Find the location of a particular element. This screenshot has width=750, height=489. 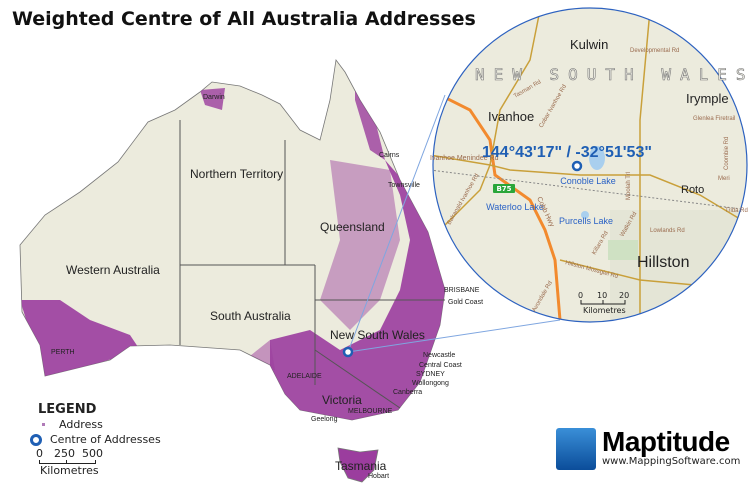

state-label-sa: South Australia is located at coordinates (250, 316).